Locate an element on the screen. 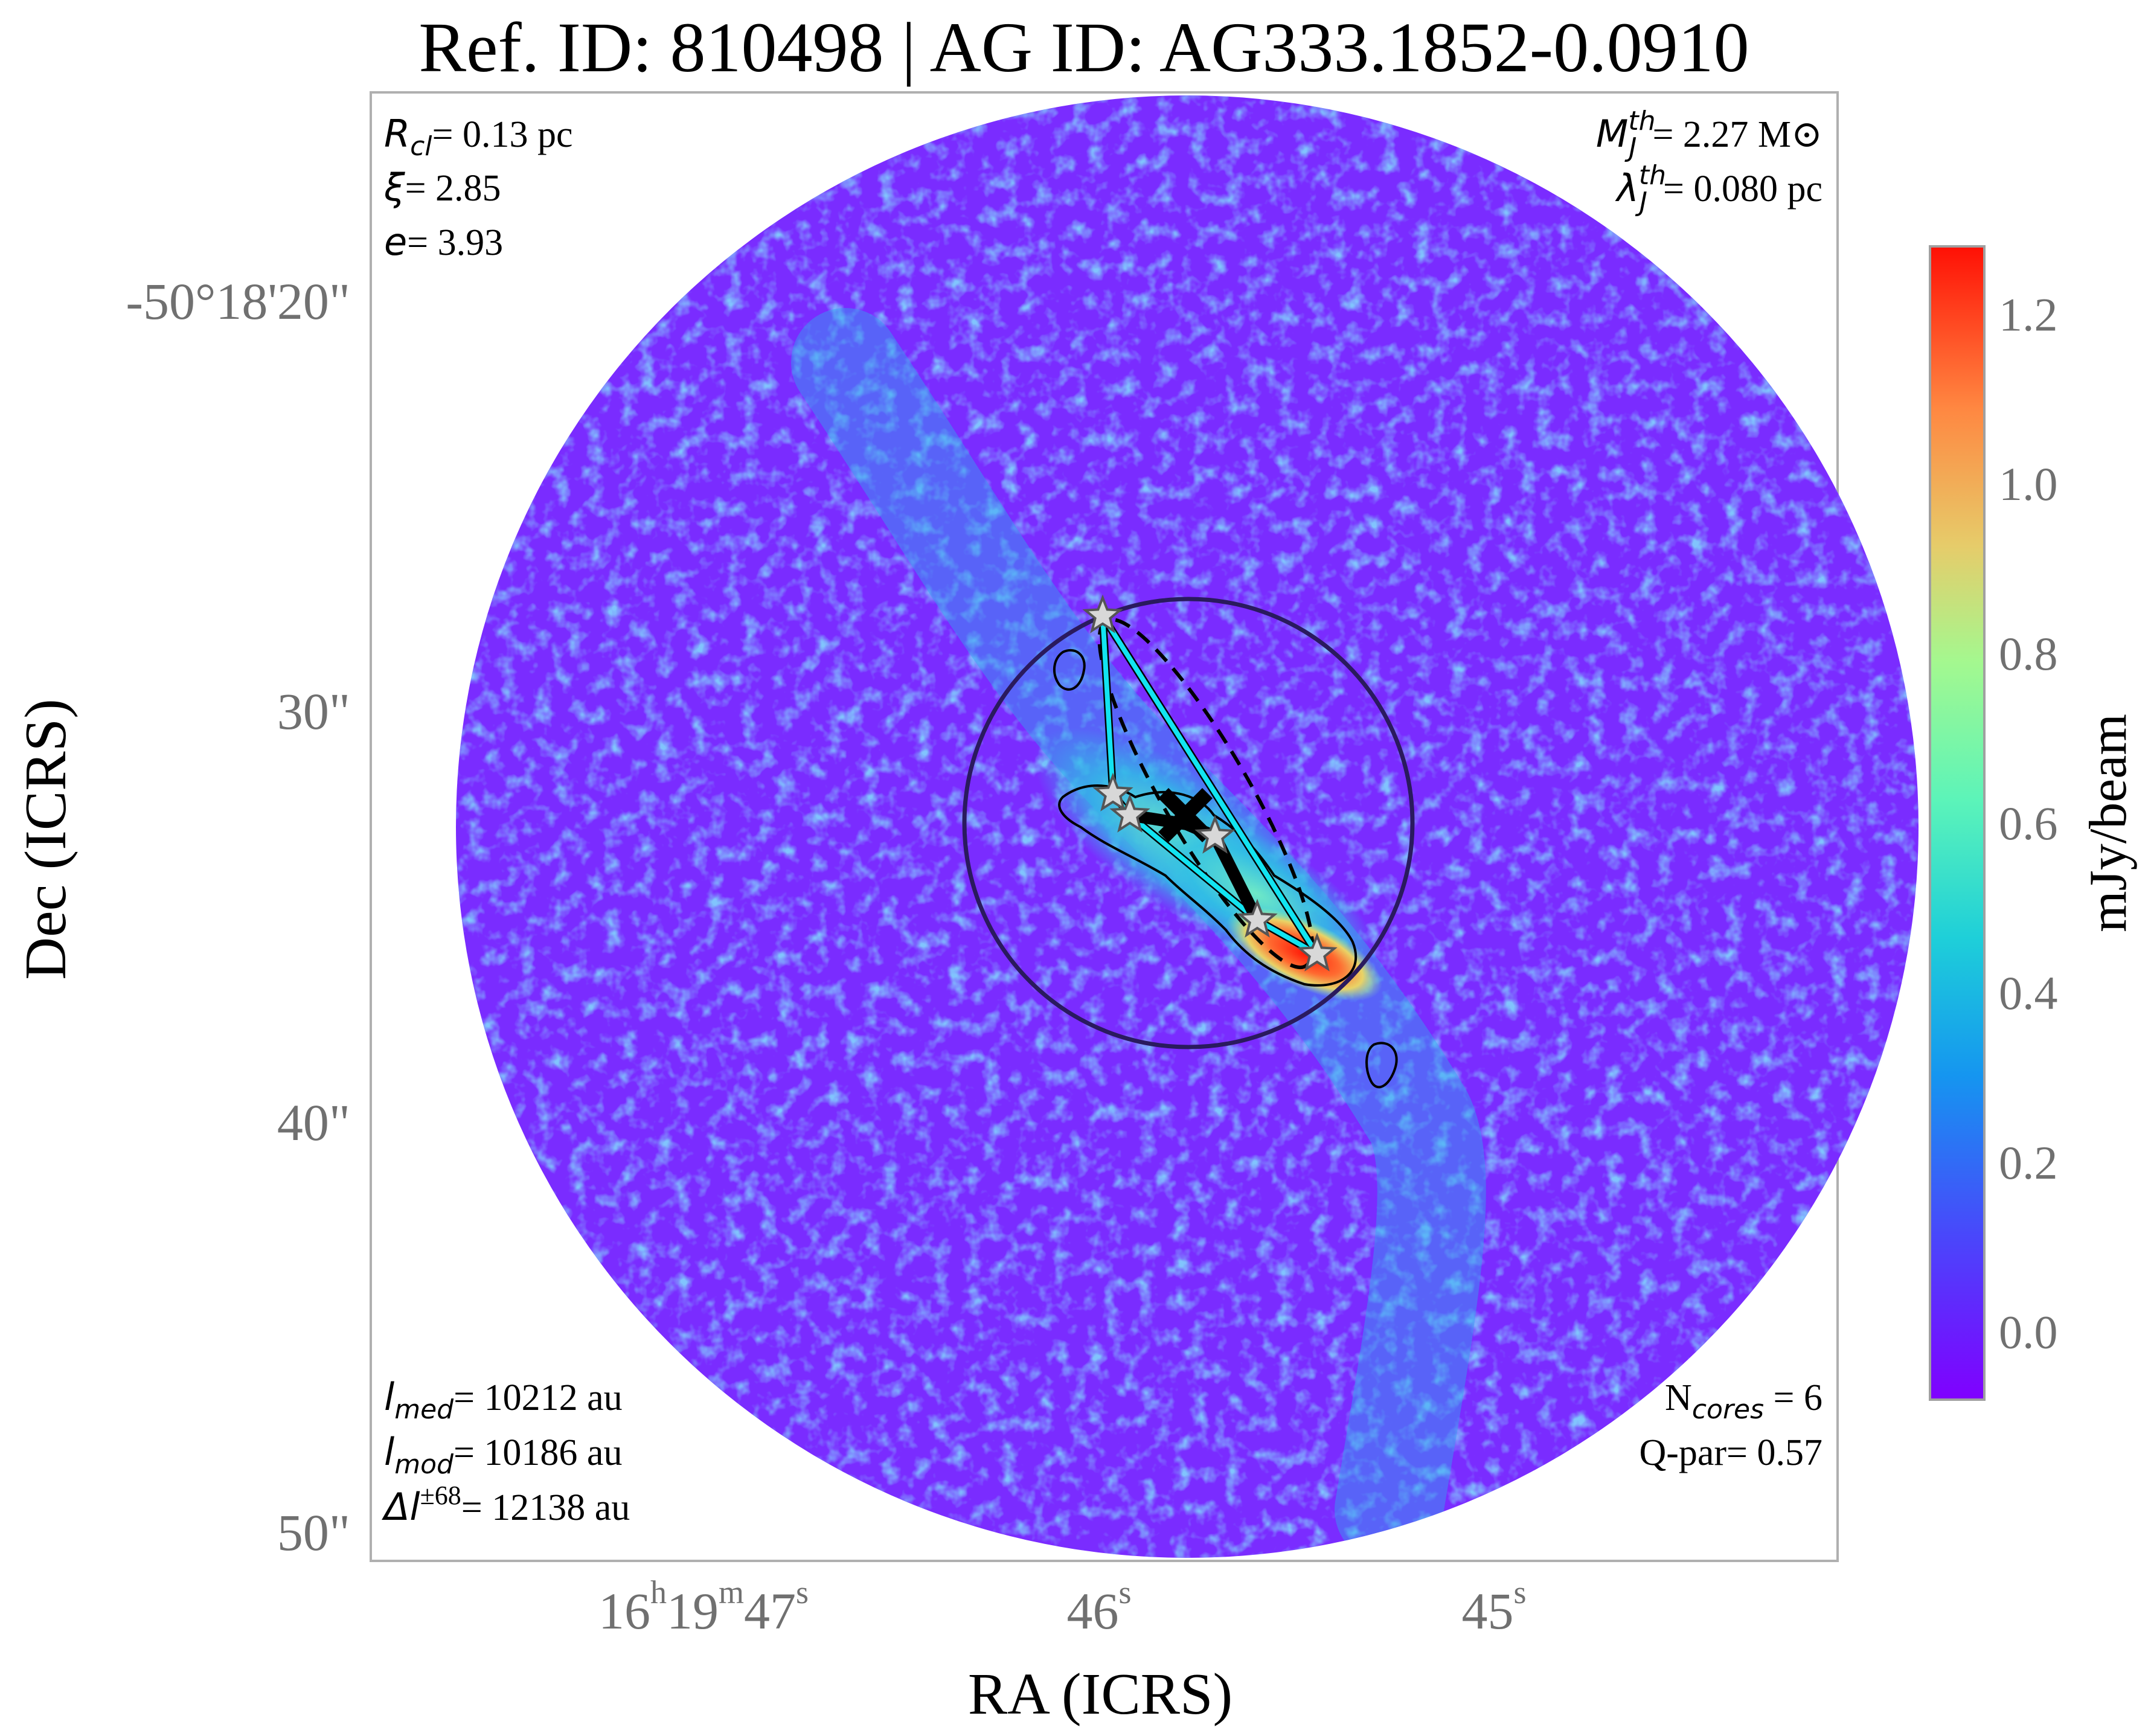 The image size is (2151, 1736). annotation-l-med: lmed= 10212 au is located at coordinates (503, 1400).